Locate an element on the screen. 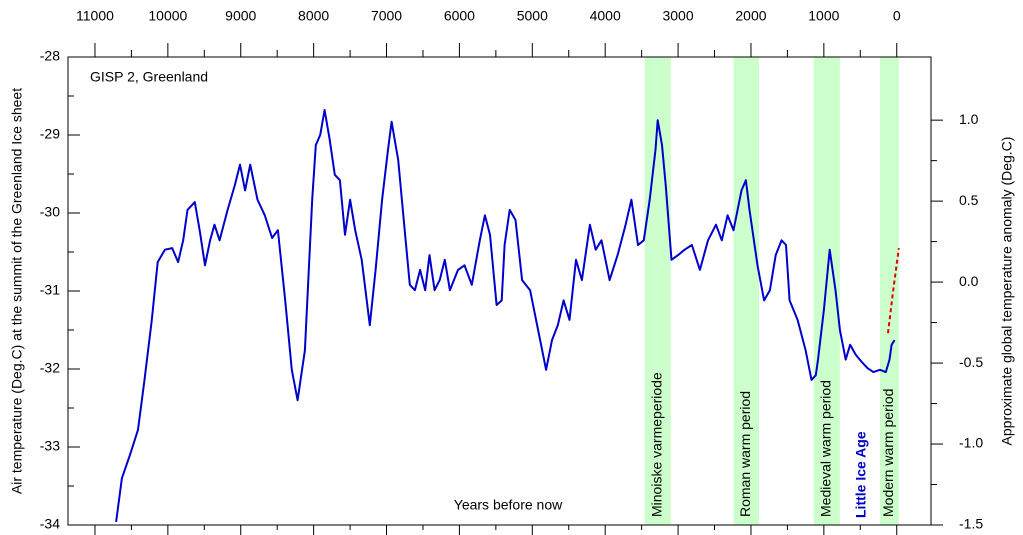  x-tick-label: 6000 is located at coordinates (459, 16).